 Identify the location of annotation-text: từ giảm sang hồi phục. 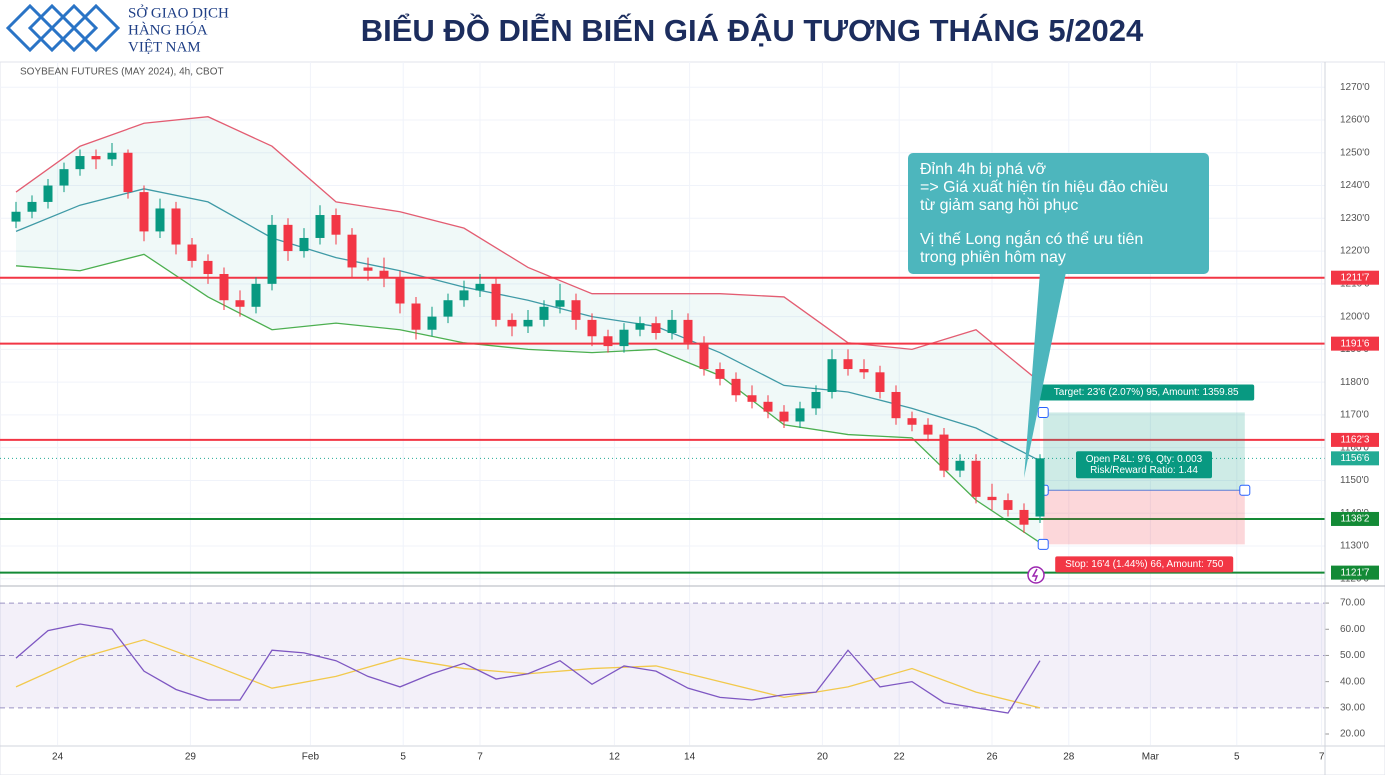
(999, 205).